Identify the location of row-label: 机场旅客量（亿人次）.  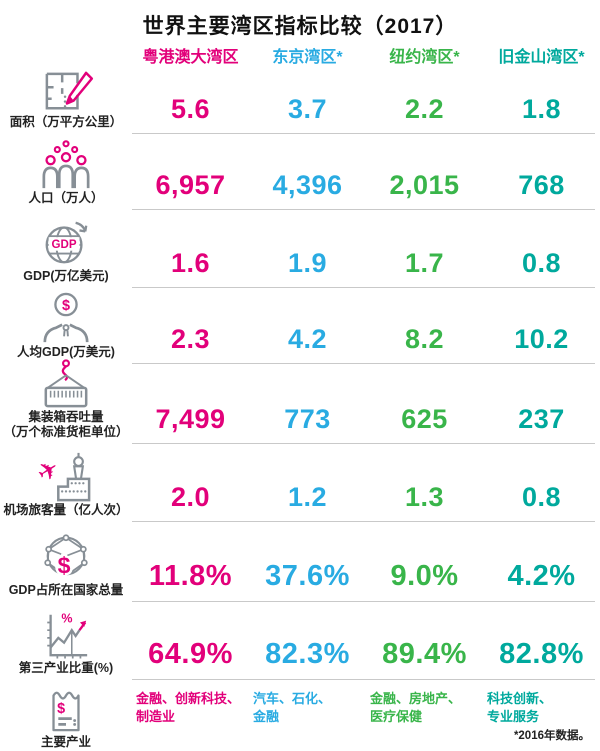
(66, 510).